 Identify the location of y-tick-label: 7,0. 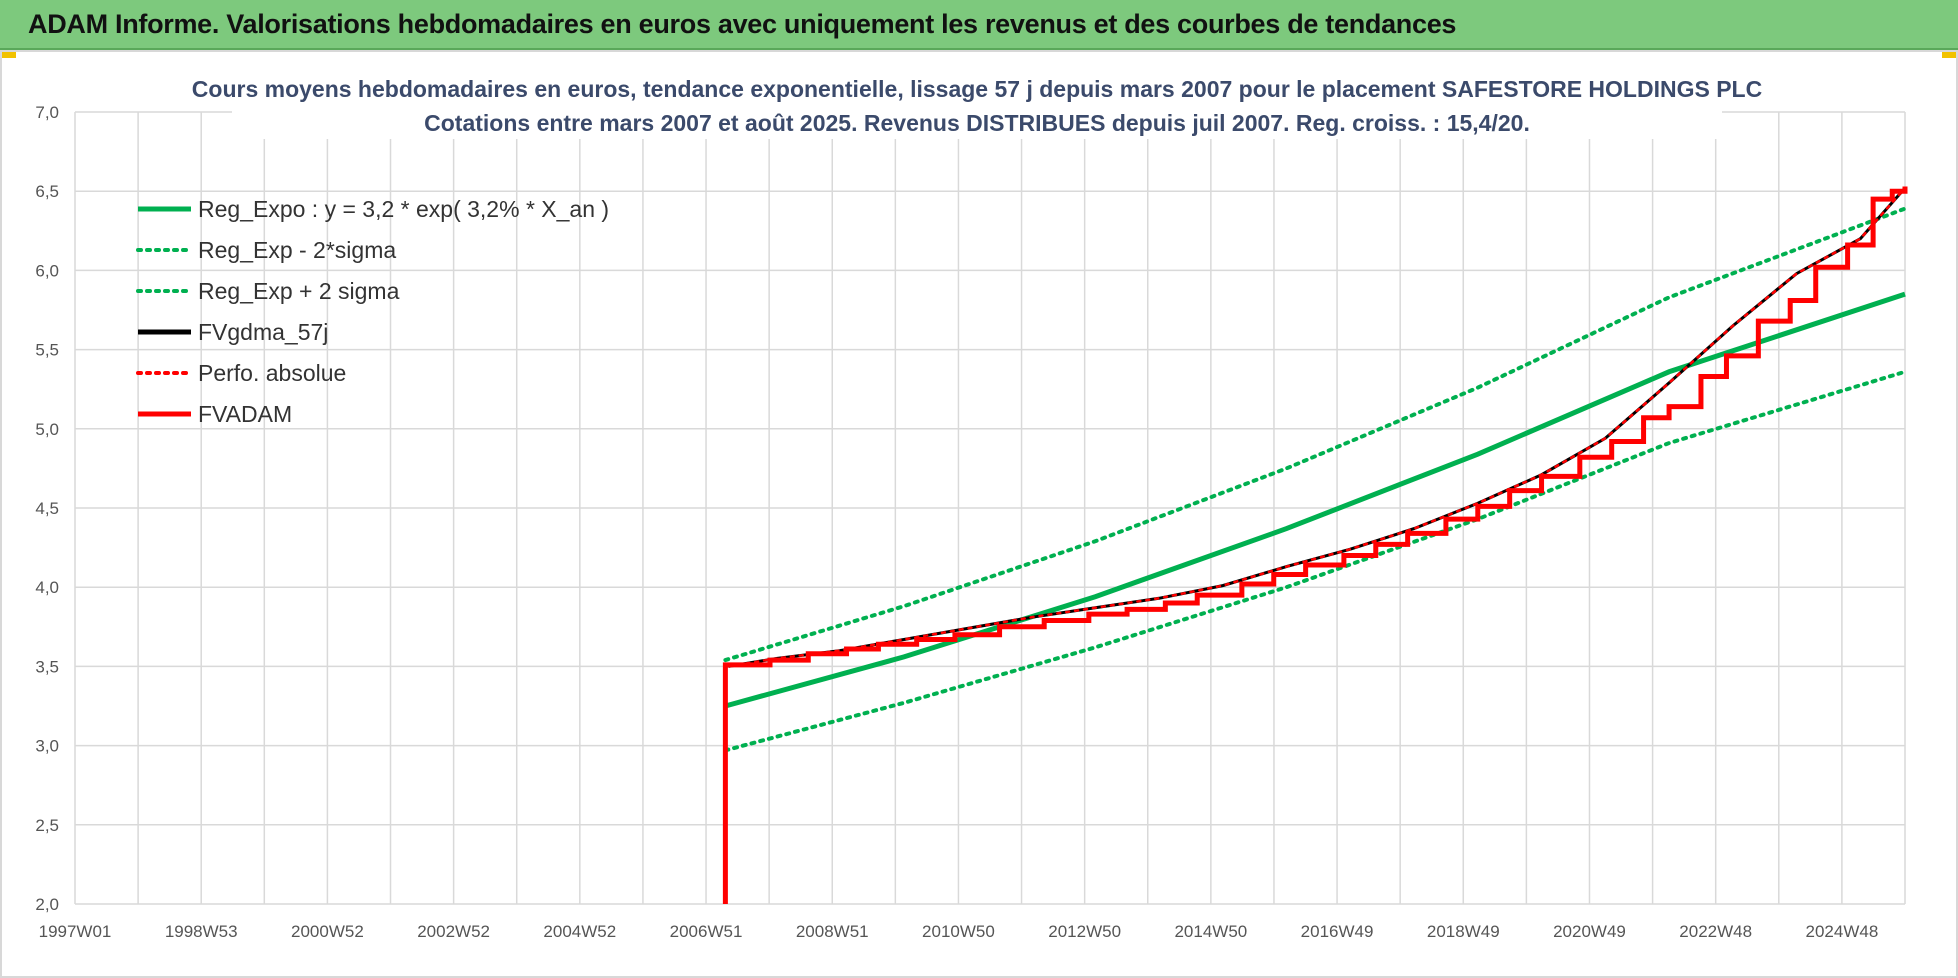
(47, 112).